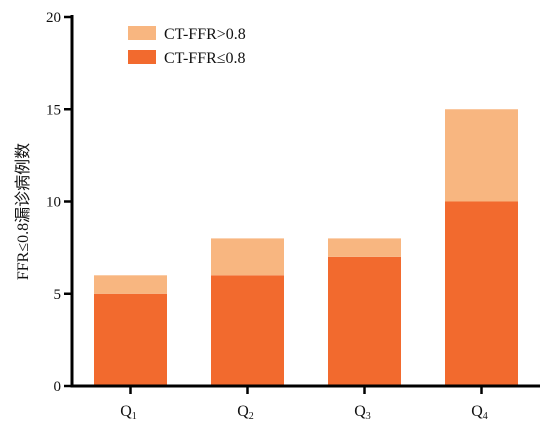 The image size is (546, 425). Describe the element at coordinates (479, 412) in the screenshot. I see `x-tick-label-q4: Q4` at that location.